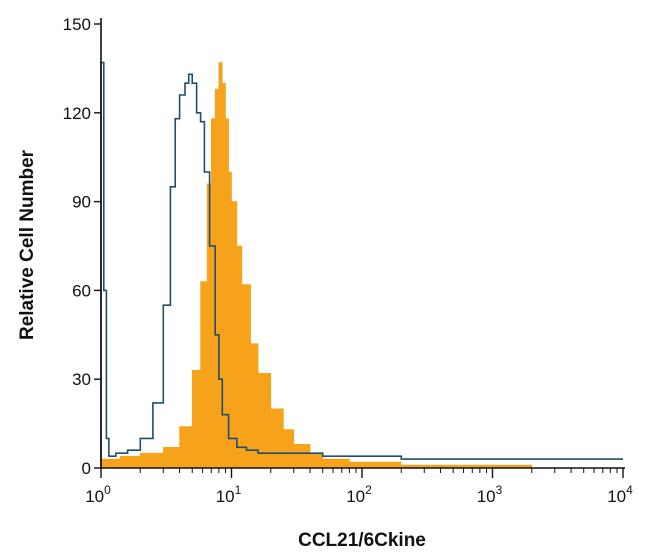 This screenshot has width=650, height=560. What do you see at coordinates (27, 244) in the screenshot?
I see `y-axis-title: Relative Cell Number` at bounding box center [27, 244].